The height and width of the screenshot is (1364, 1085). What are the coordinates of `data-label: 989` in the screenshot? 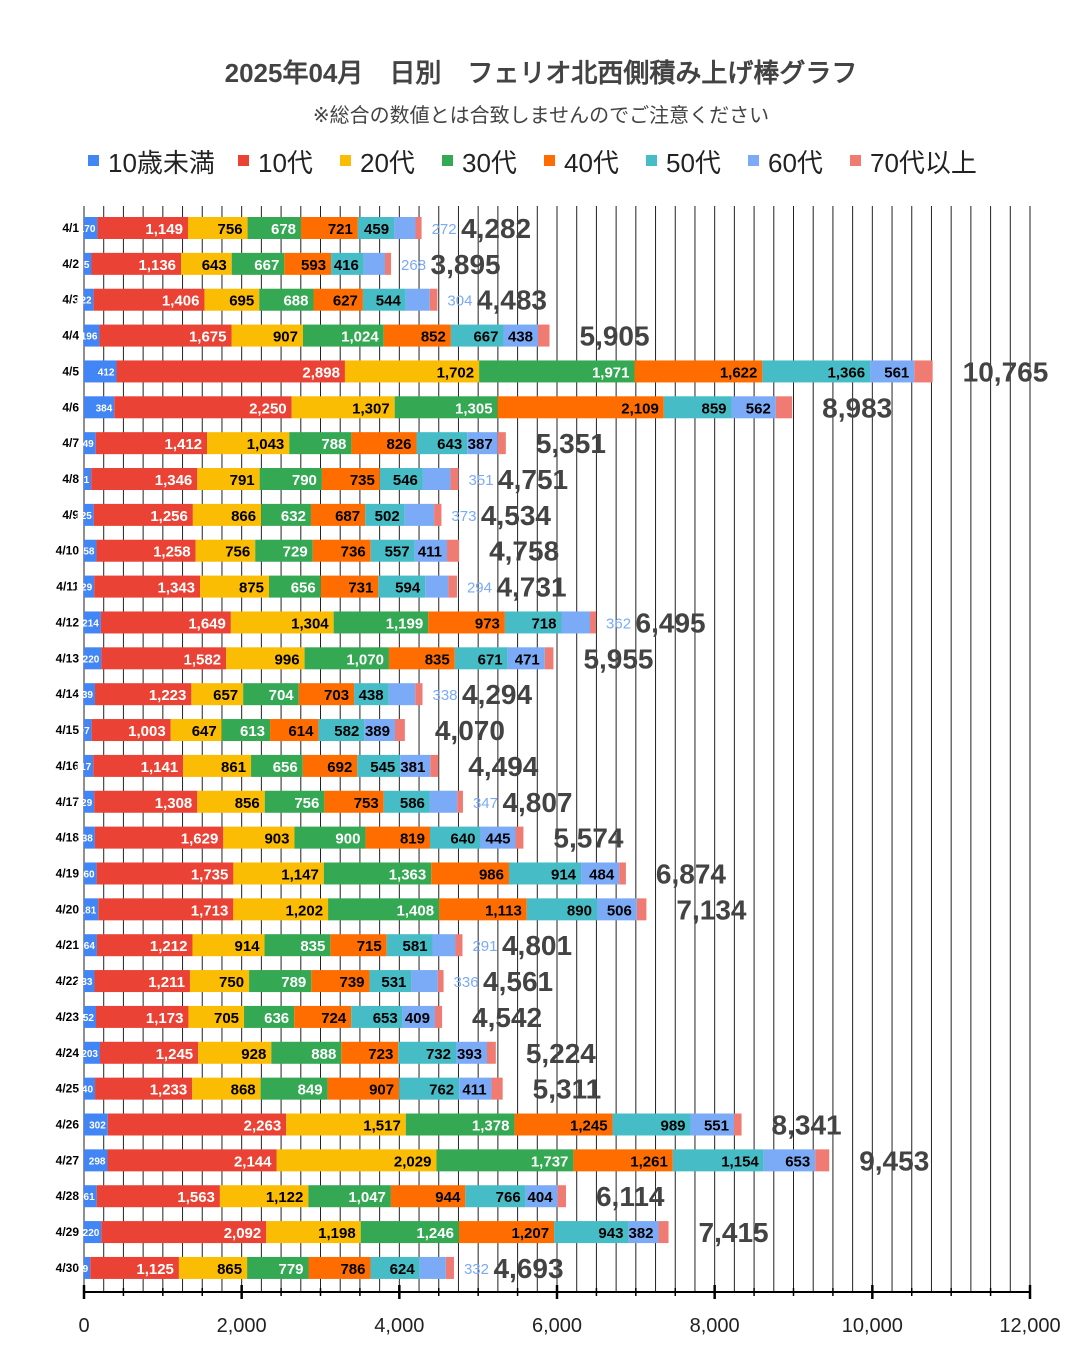 It's located at (673, 1126).